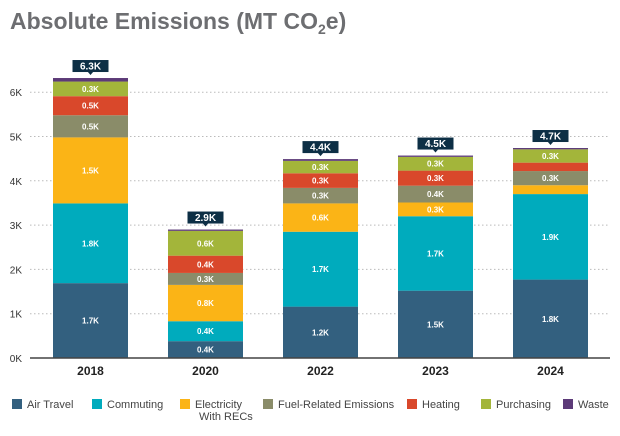 The width and height of the screenshot is (620, 436). I want to click on y-tick-label: 1K, so click(16, 315).